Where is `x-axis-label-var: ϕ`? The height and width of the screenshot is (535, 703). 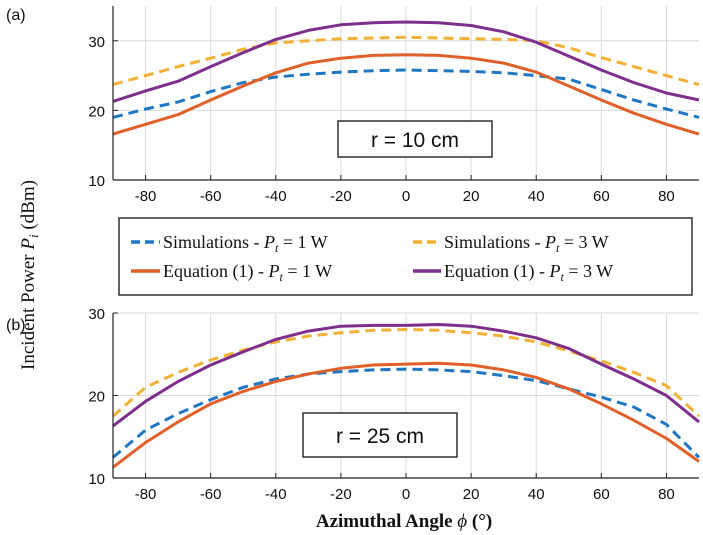 x-axis-label-var: ϕ is located at coordinates (462, 521).